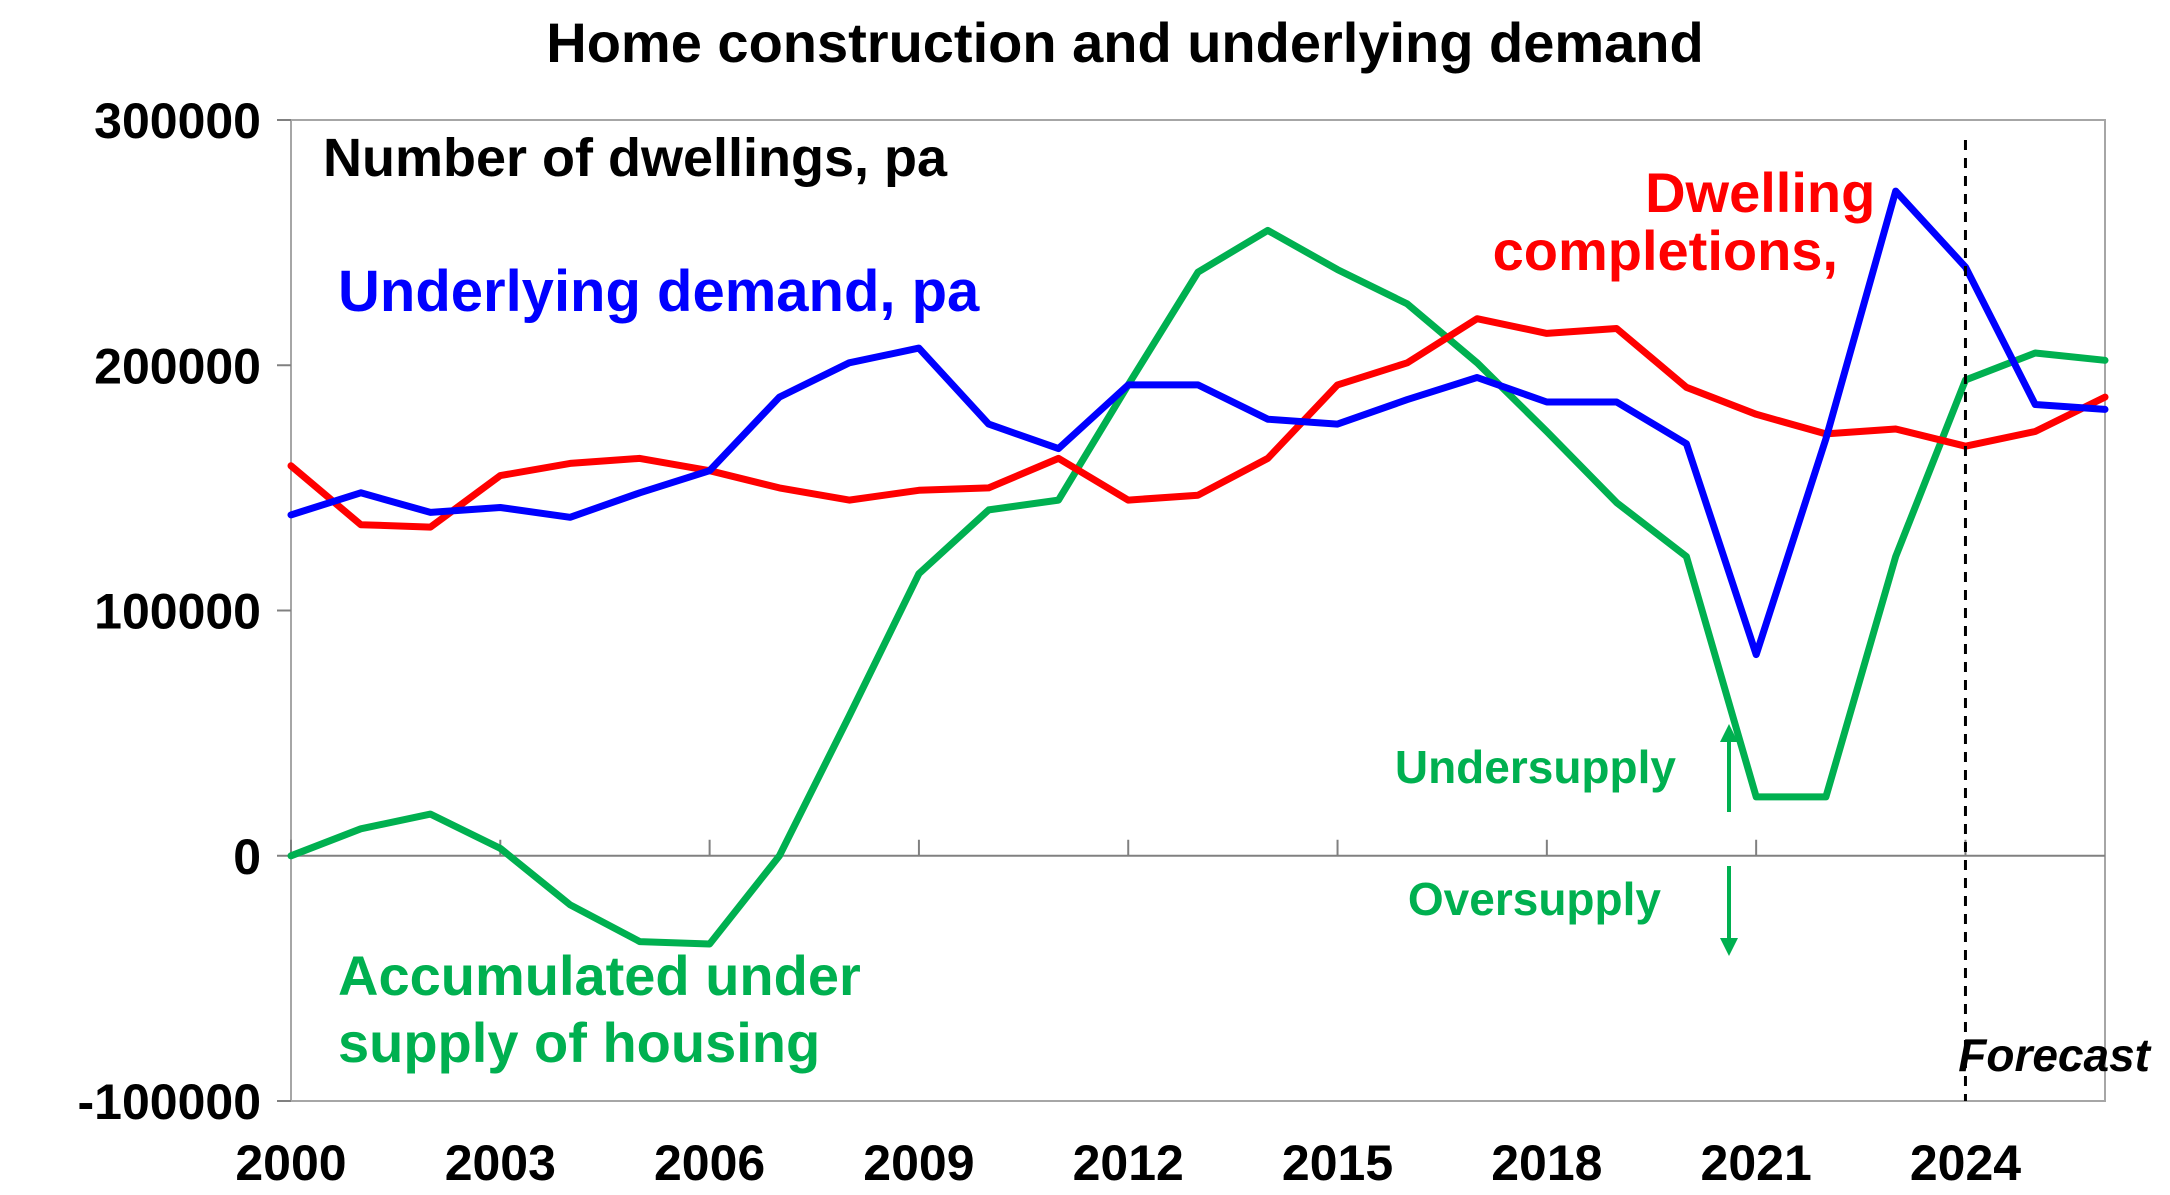 The height and width of the screenshot is (1195, 2170). I want to click on undersupply-arrow, so click(1729, 768).